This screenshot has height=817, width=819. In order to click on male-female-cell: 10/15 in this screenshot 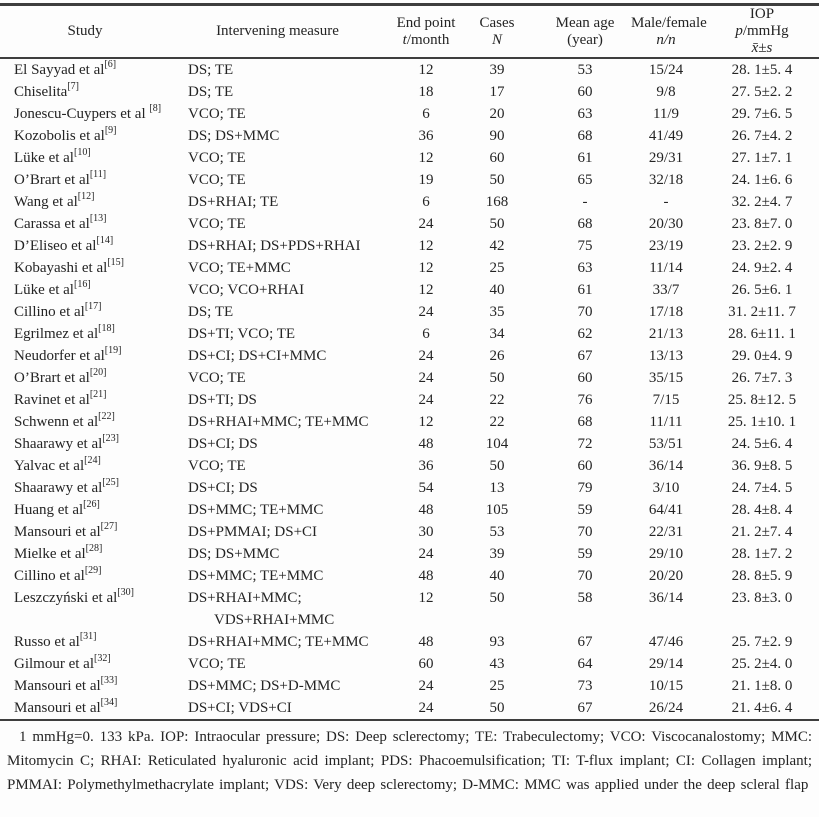, I will do `click(666, 686)`.